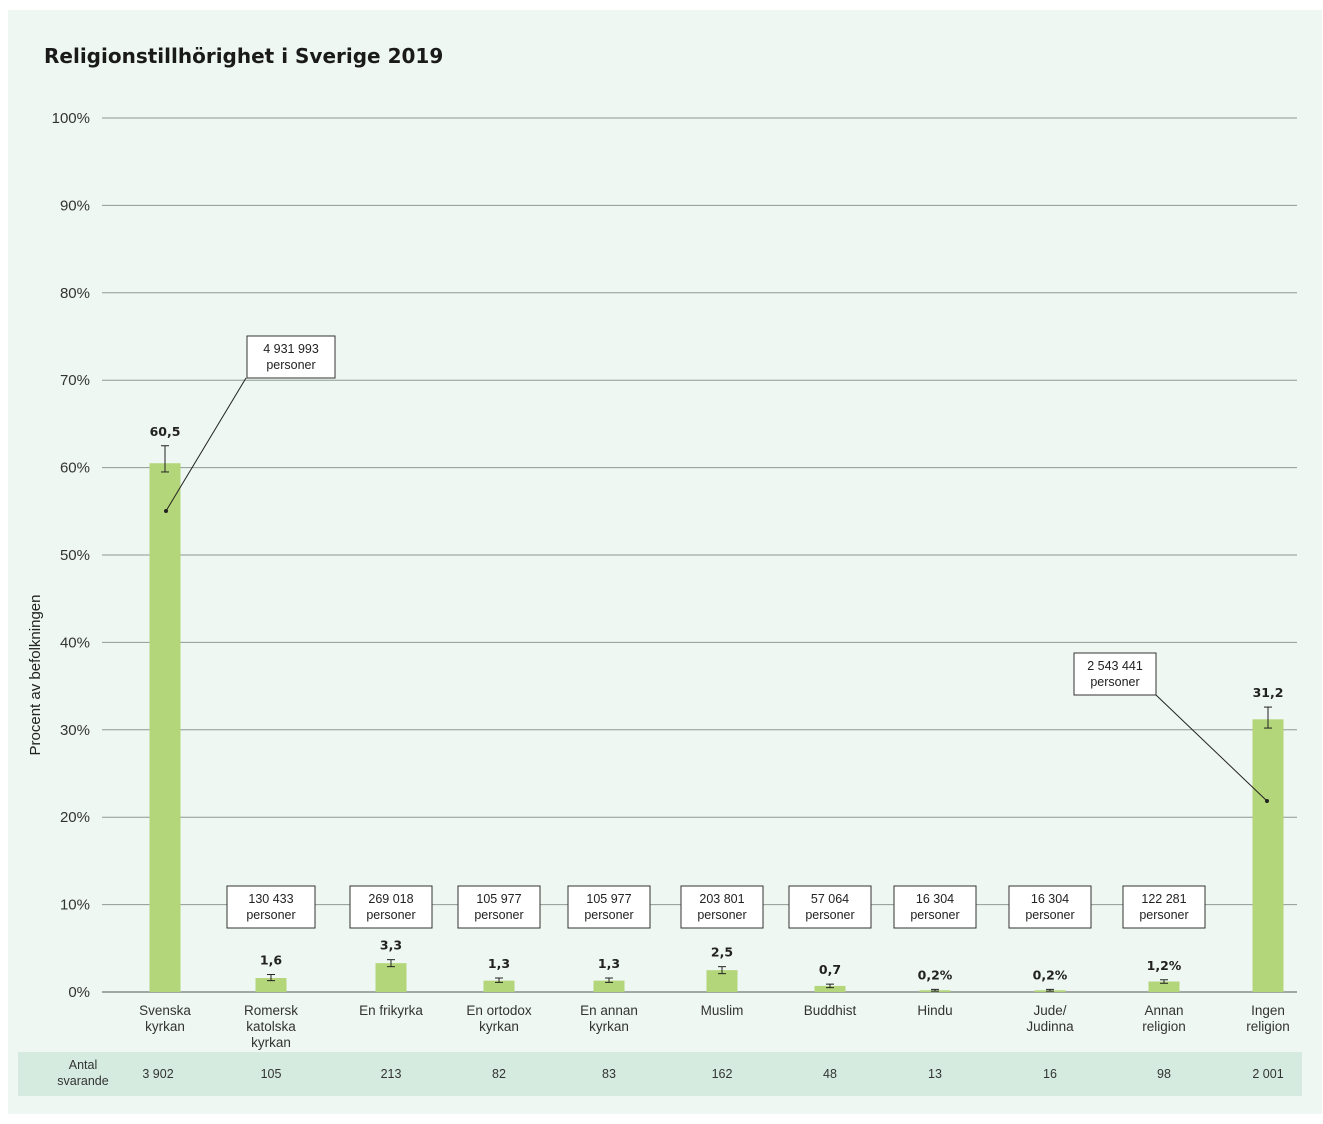 The image size is (1323, 1124). I want to click on y-tick-label: 20%, so click(75, 817).